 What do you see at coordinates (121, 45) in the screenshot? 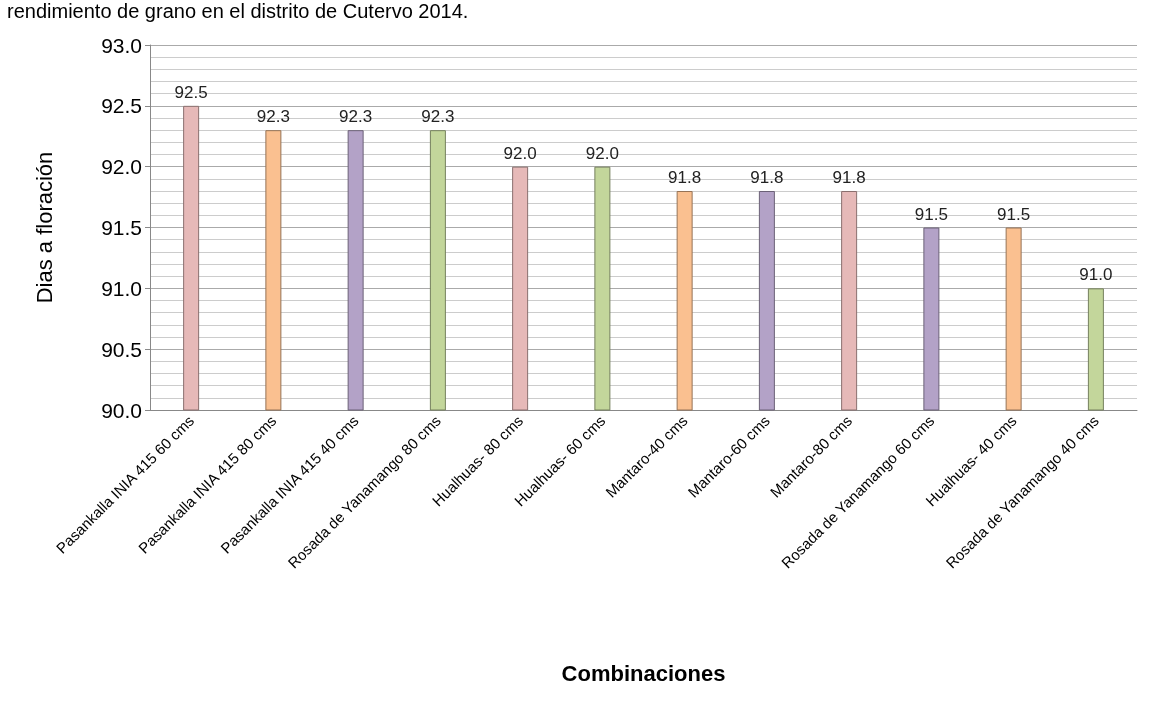
I see `y-tick-label: 93.0` at bounding box center [121, 45].